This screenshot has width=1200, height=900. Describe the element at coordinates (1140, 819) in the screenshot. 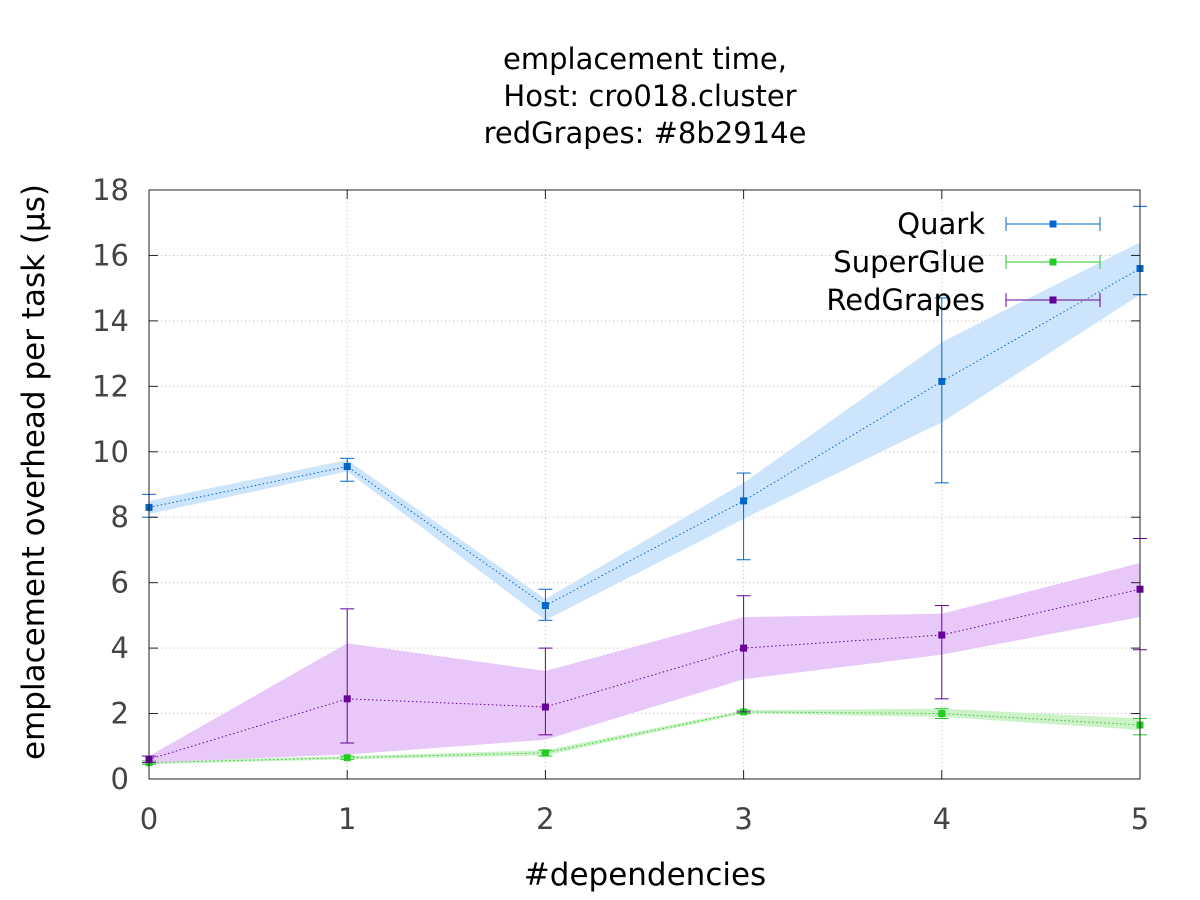

I see `x-tick-label: 5` at that location.